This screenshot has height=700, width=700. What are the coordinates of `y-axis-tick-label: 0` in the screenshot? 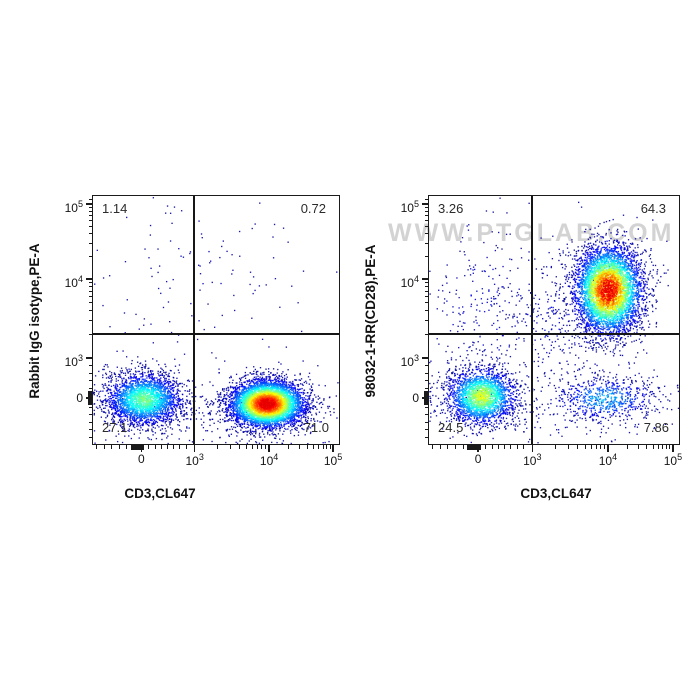 It's located at (415, 398).